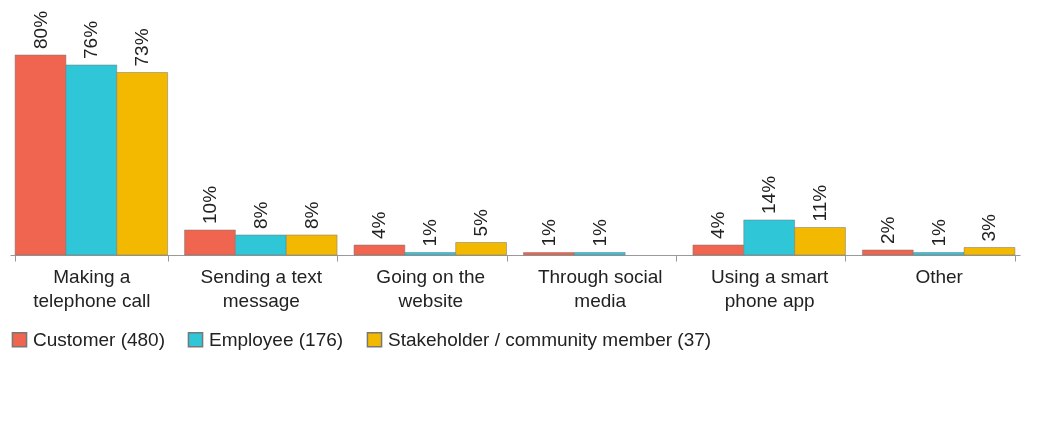 The width and height of the screenshot is (1046, 437). I want to click on data-label: 2%, so click(887, 230).